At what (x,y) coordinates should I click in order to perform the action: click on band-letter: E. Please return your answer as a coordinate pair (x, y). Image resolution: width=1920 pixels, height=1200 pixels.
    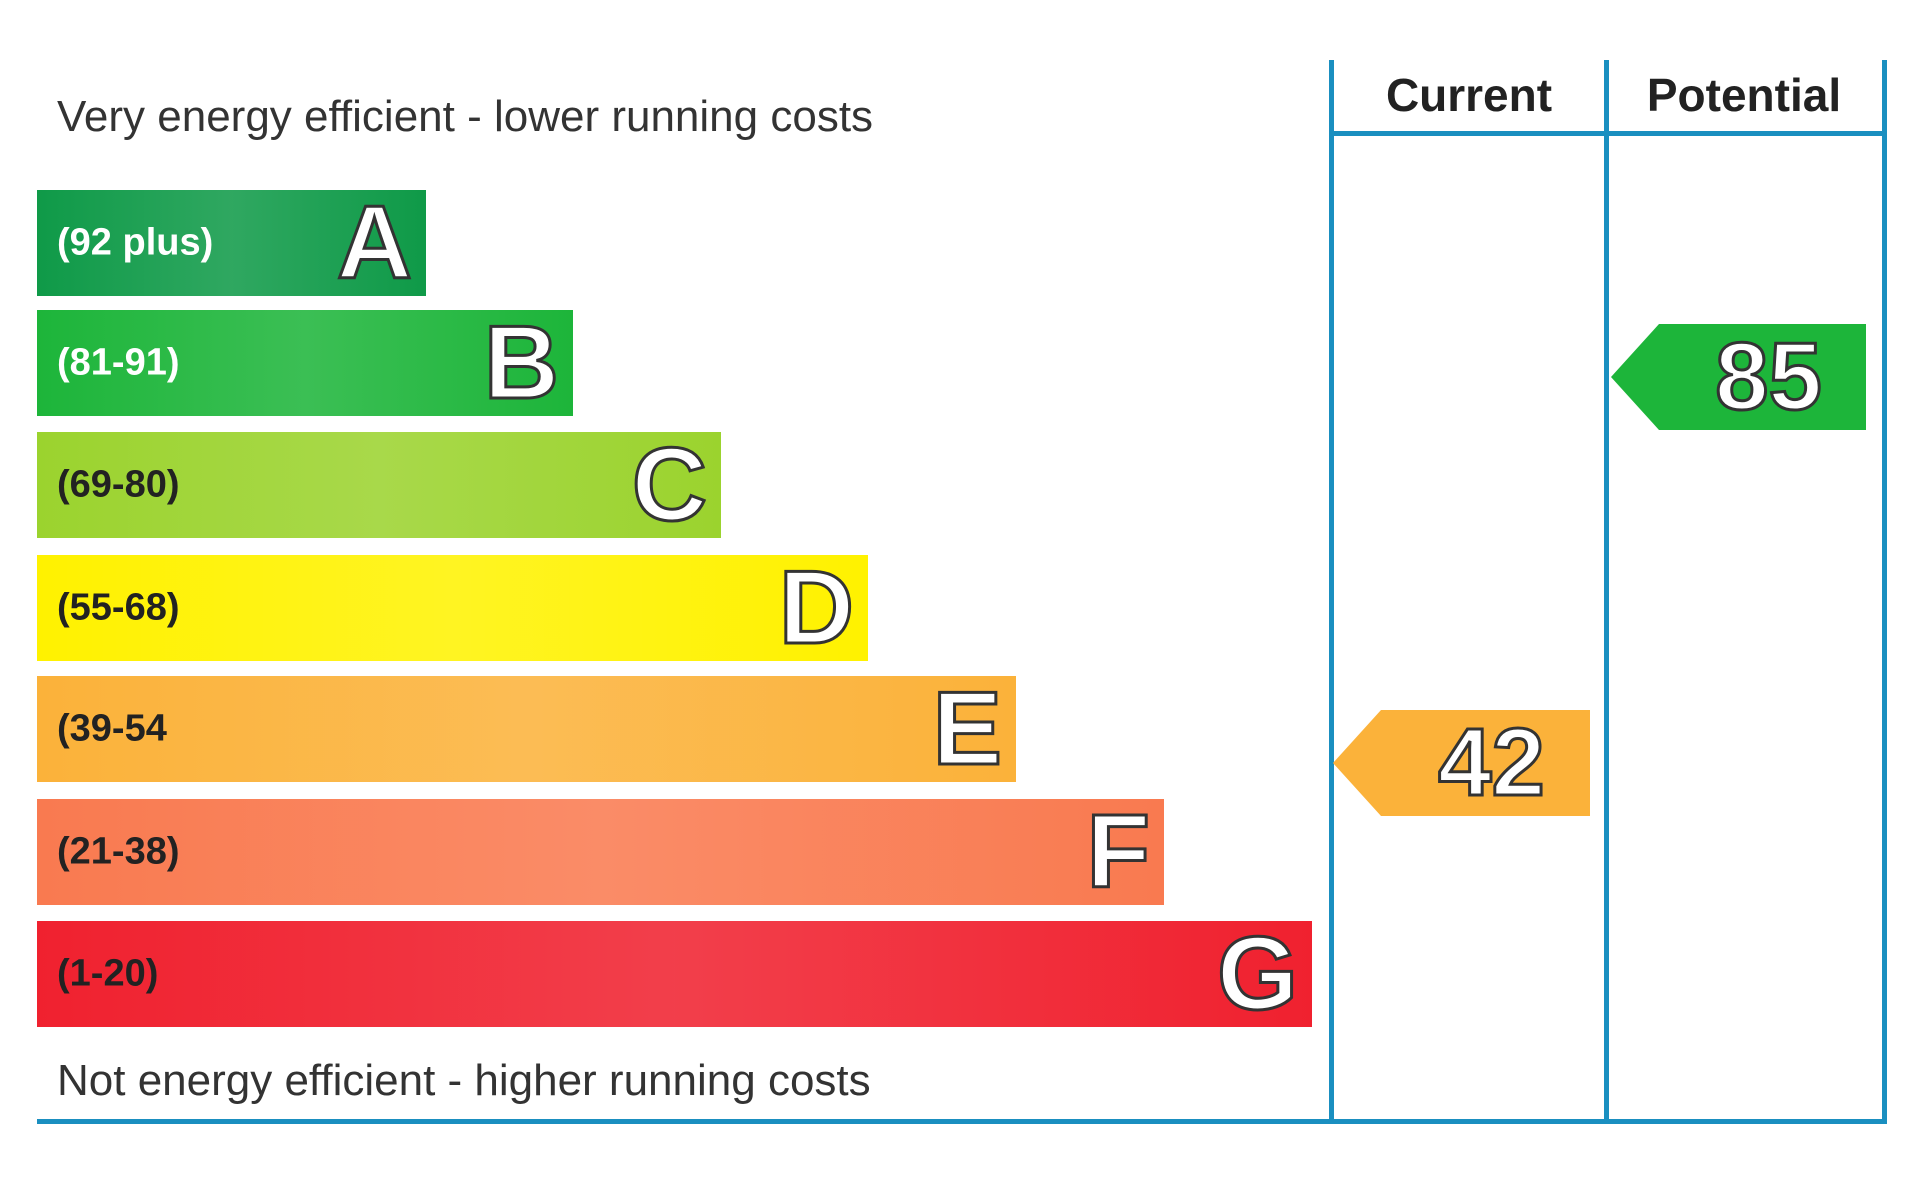
    Looking at the image, I should click on (967, 729).